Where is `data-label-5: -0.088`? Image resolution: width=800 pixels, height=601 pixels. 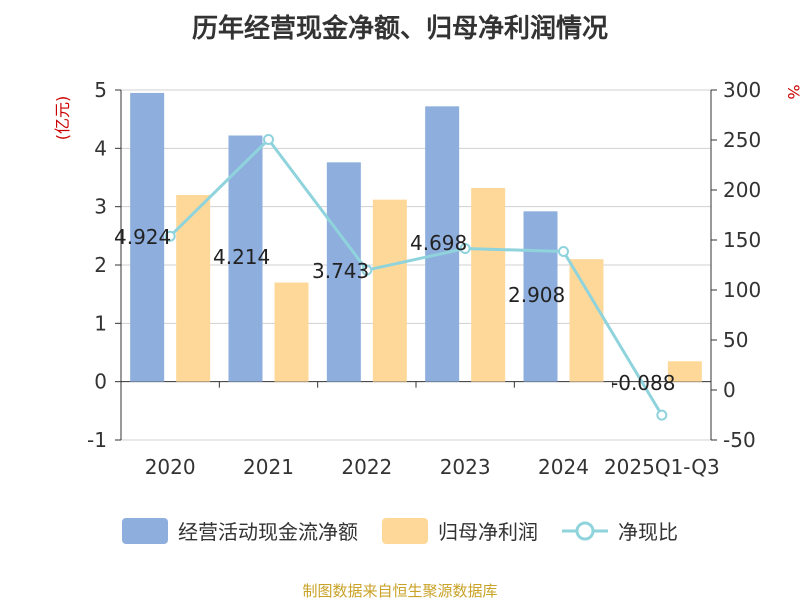 data-label-5: -0.088 is located at coordinates (643, 383).